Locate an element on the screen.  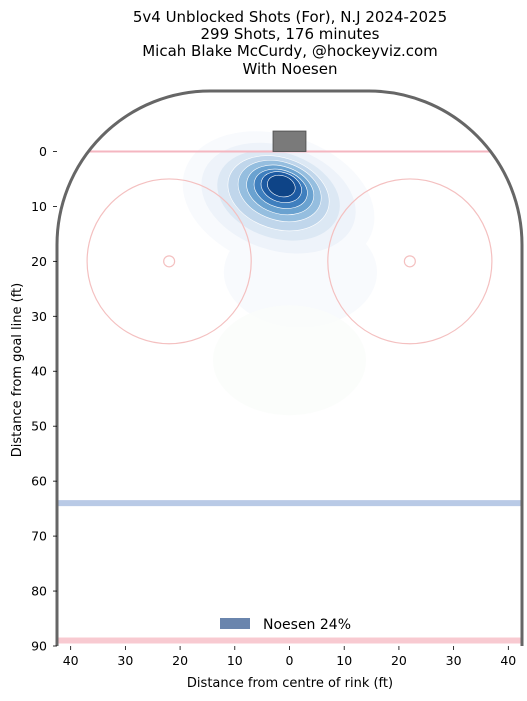
x-axis: 40 30 20 10 0 10 20 30 40 is located at coordinates (289, 657).